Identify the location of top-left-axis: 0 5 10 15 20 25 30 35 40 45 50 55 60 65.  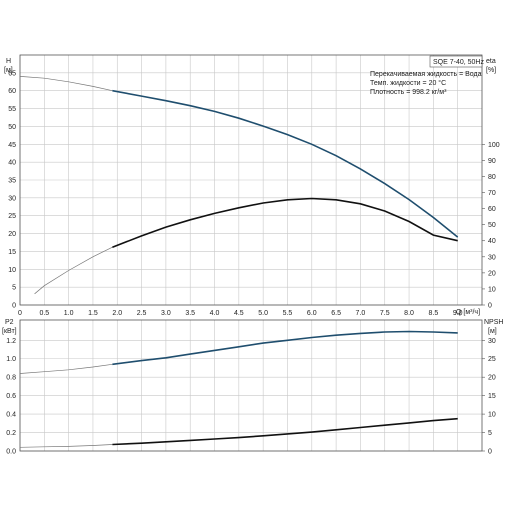
(12, 189).